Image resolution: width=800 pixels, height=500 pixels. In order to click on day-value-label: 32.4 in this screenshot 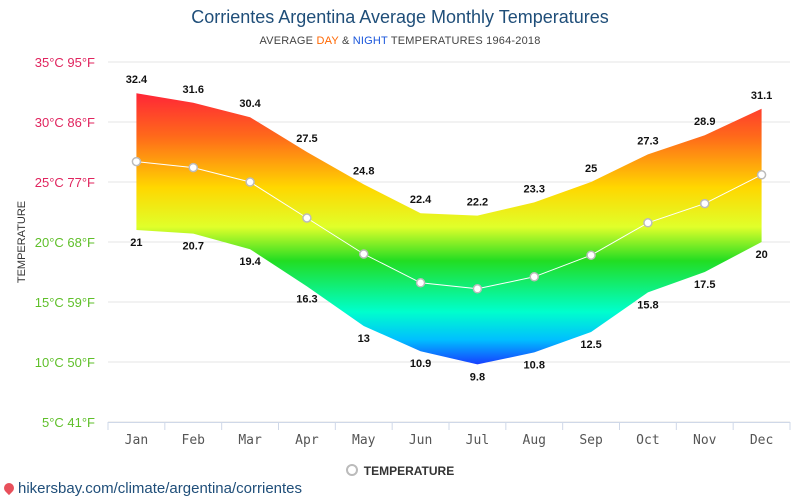, I will do `click(137, 80)`.